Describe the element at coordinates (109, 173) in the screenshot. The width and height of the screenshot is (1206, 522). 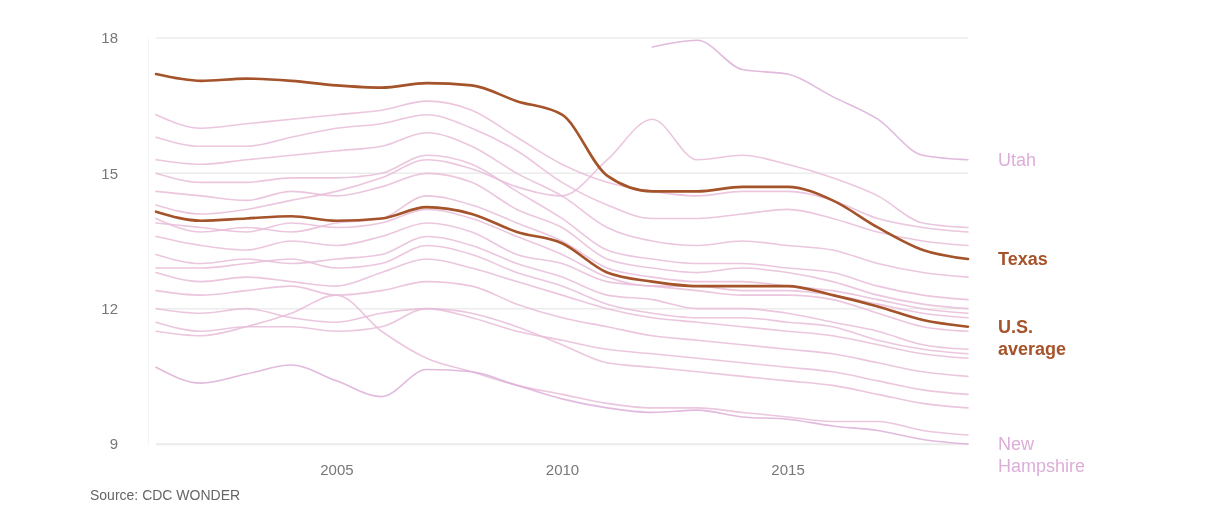
I see `y-tick-label: 15` at that location.